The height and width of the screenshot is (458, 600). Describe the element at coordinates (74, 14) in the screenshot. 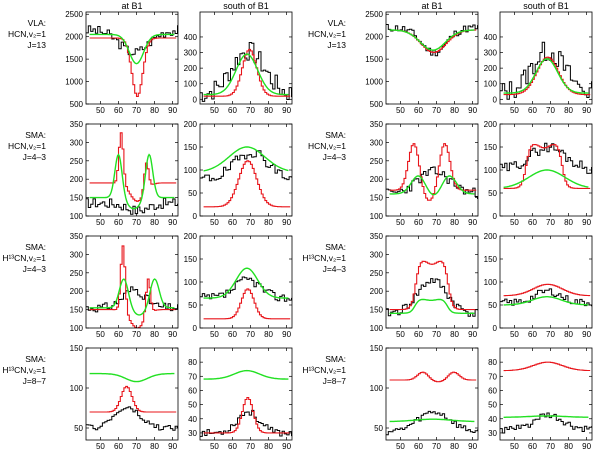

I see `y-tick-label: 2500` at that location.